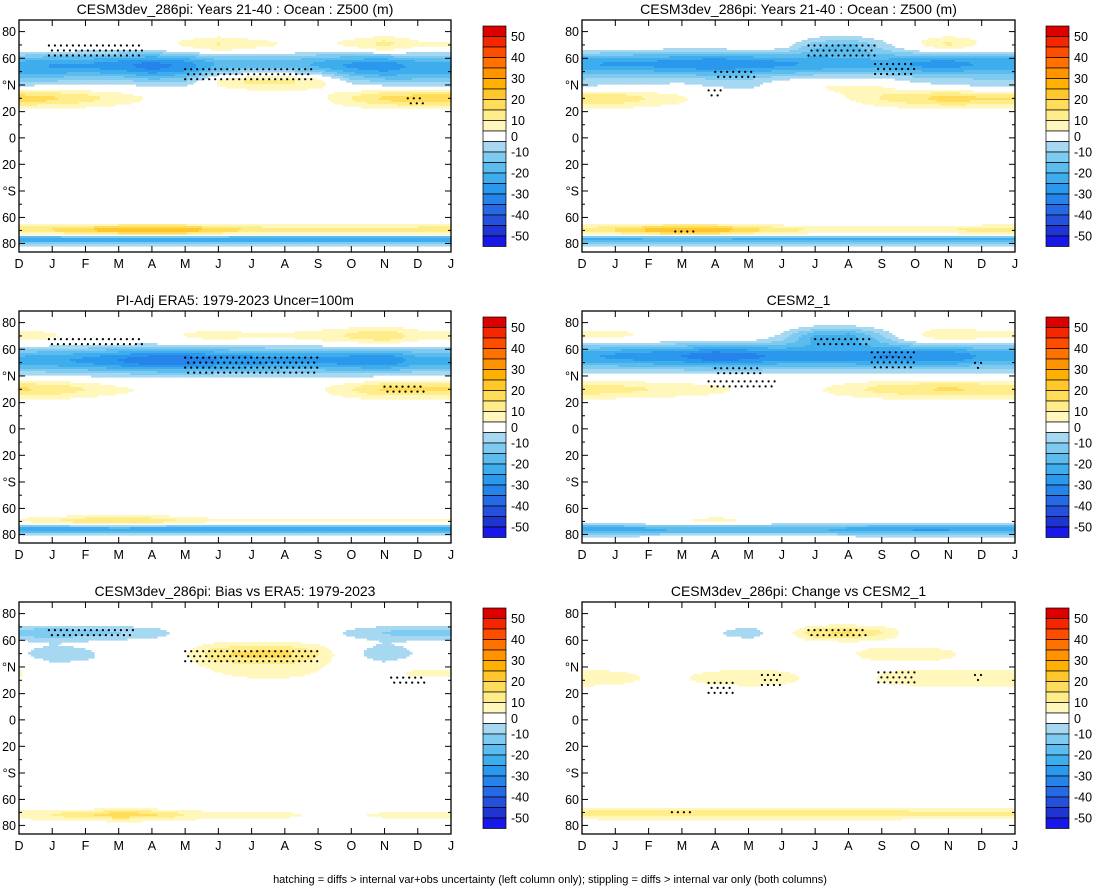  What do you see at coordinates (152, 264) in the screenshot?
I see `x-tick-label: A` at bounding box center [152, 264].